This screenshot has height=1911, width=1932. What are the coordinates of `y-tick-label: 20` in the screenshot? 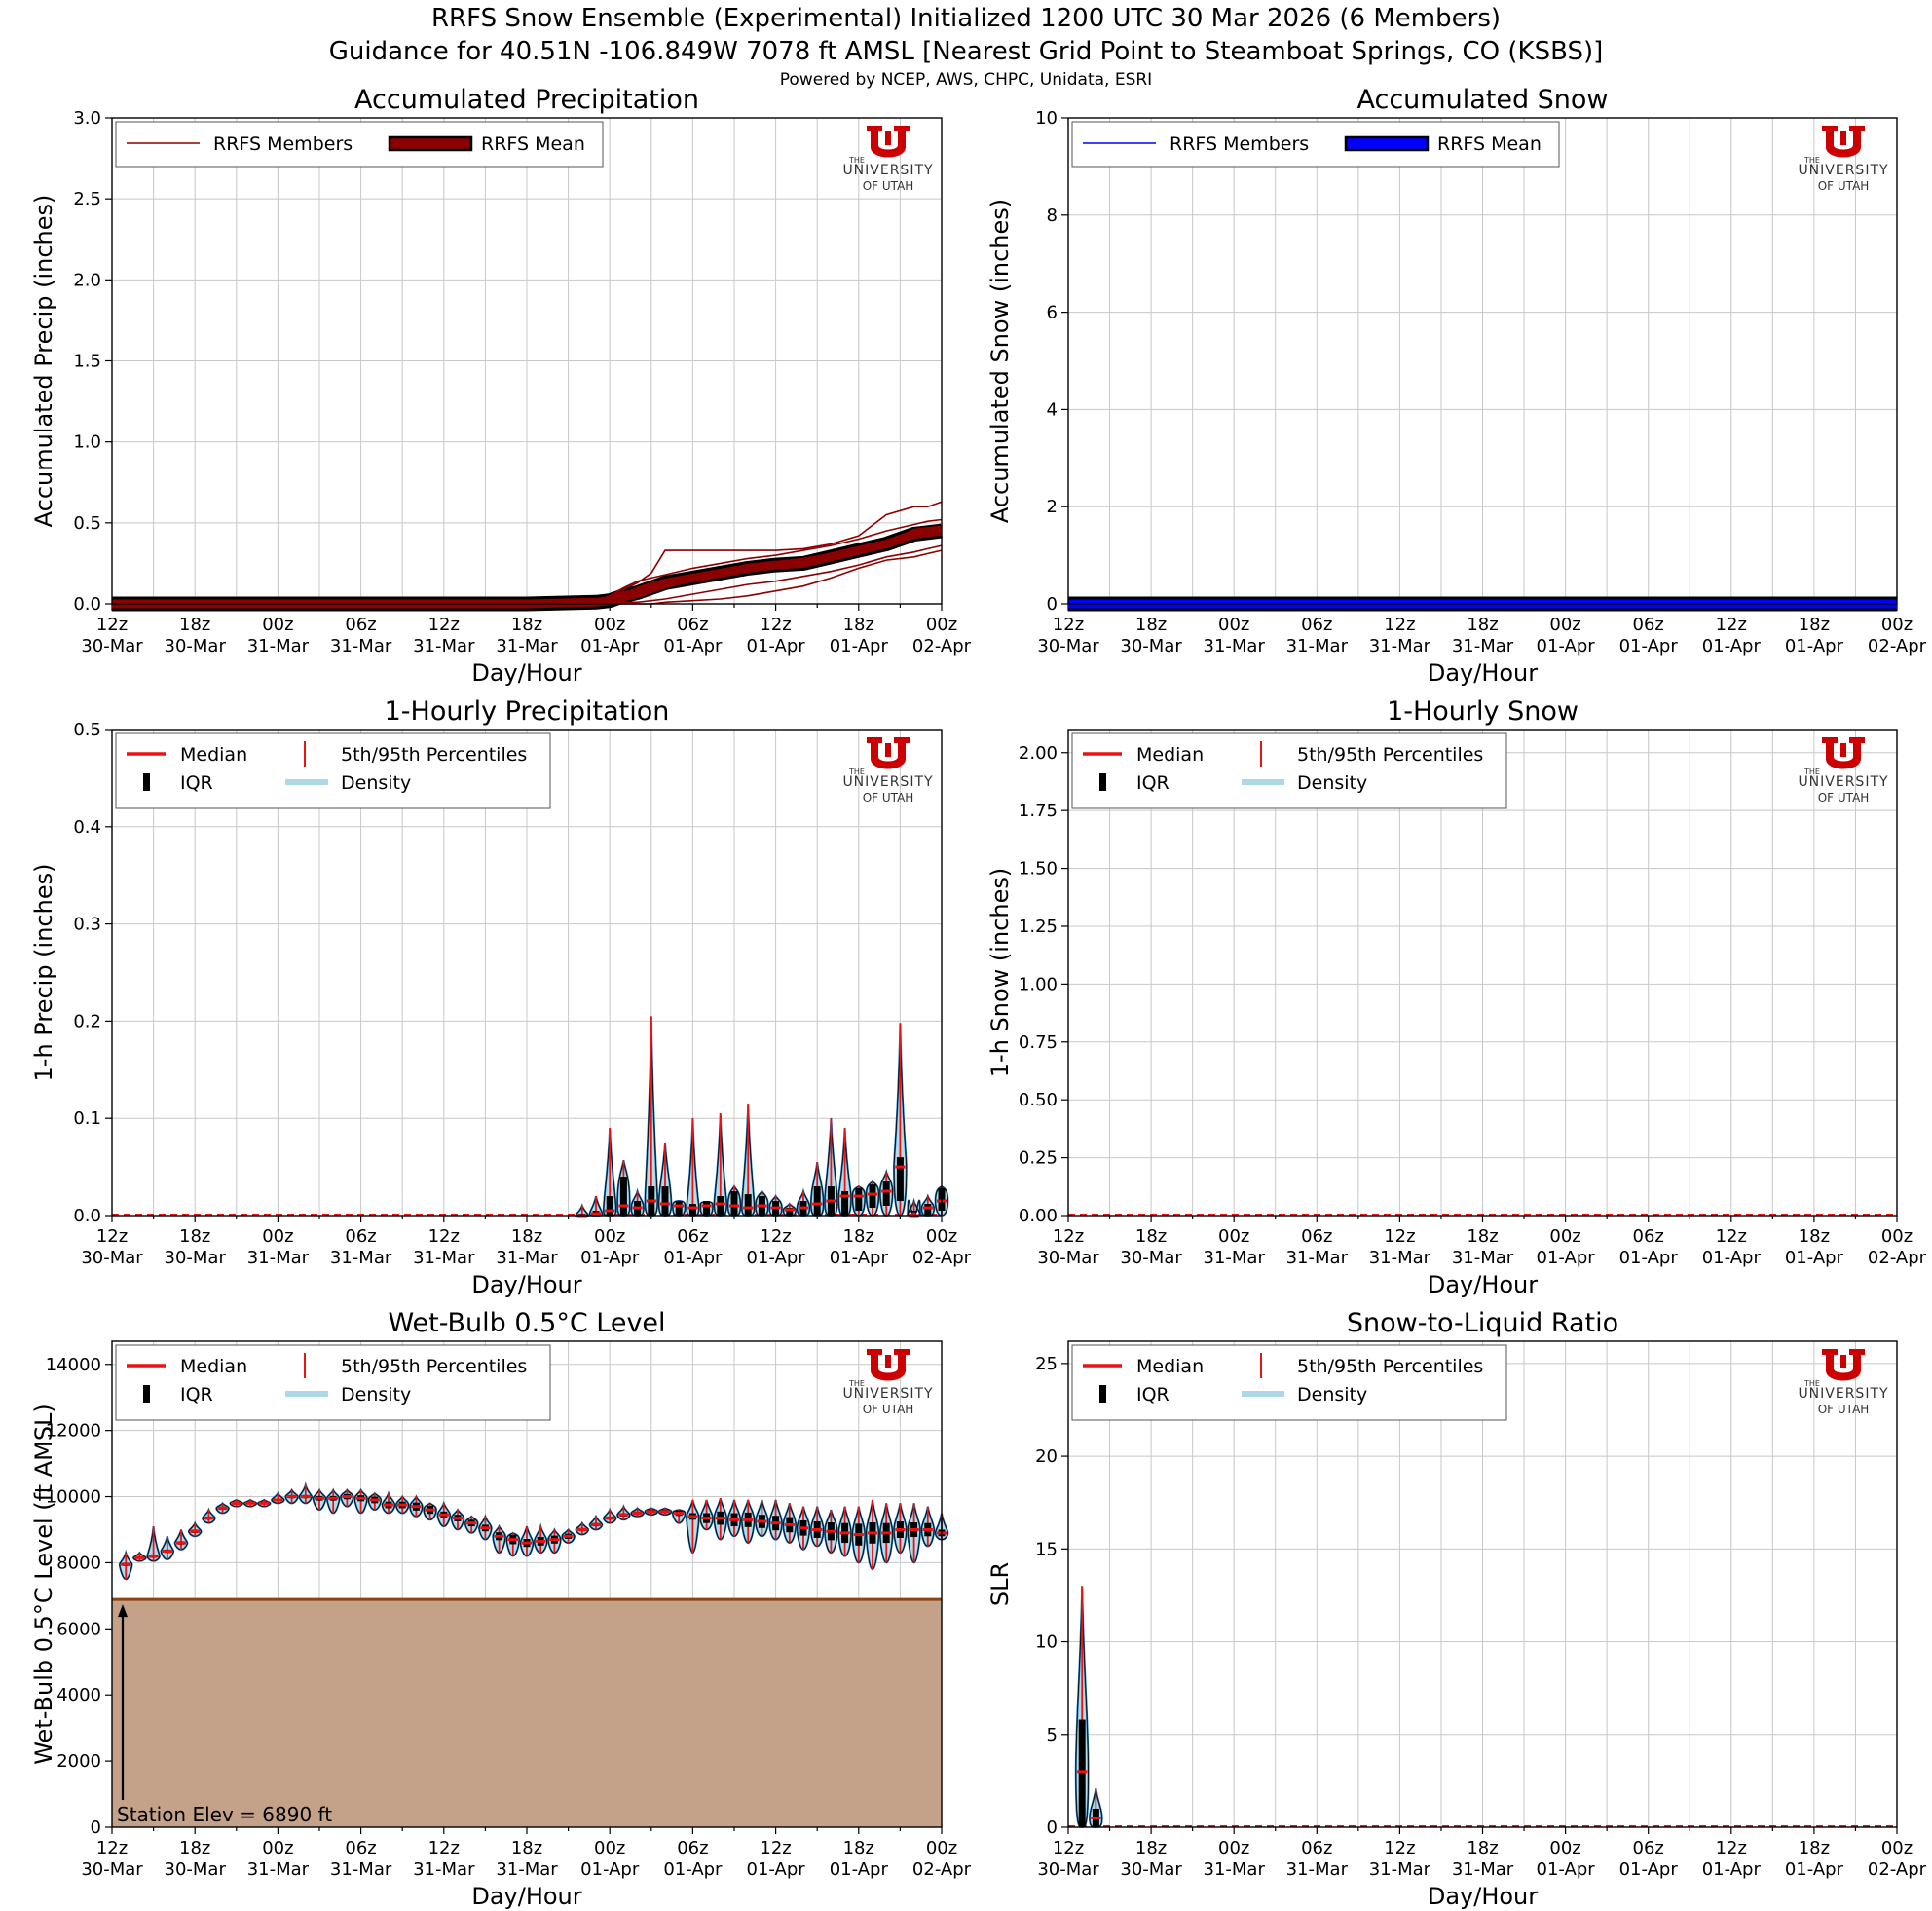 It's located at (1046, 1457).